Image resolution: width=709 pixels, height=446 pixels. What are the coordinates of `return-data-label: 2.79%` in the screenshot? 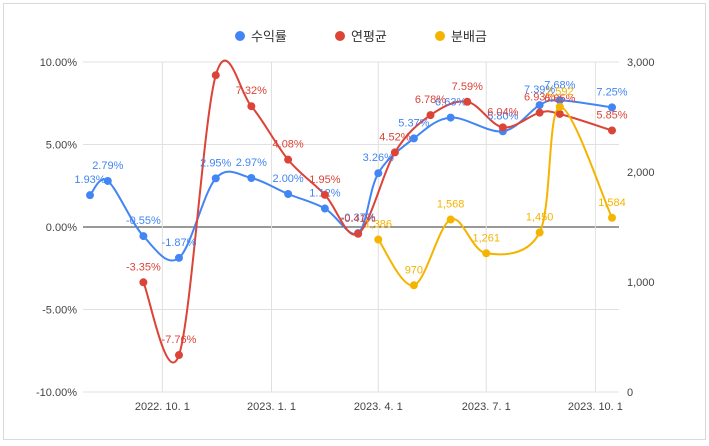 It's located at (107, 166).